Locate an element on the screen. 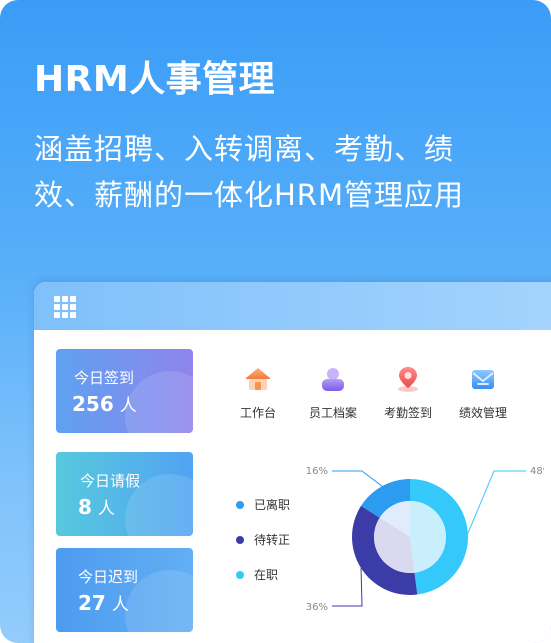 Image resolution: width=551 pixels, height=643 pixels. page-title: HRM人事管理 is located at coordinates (155, 79).